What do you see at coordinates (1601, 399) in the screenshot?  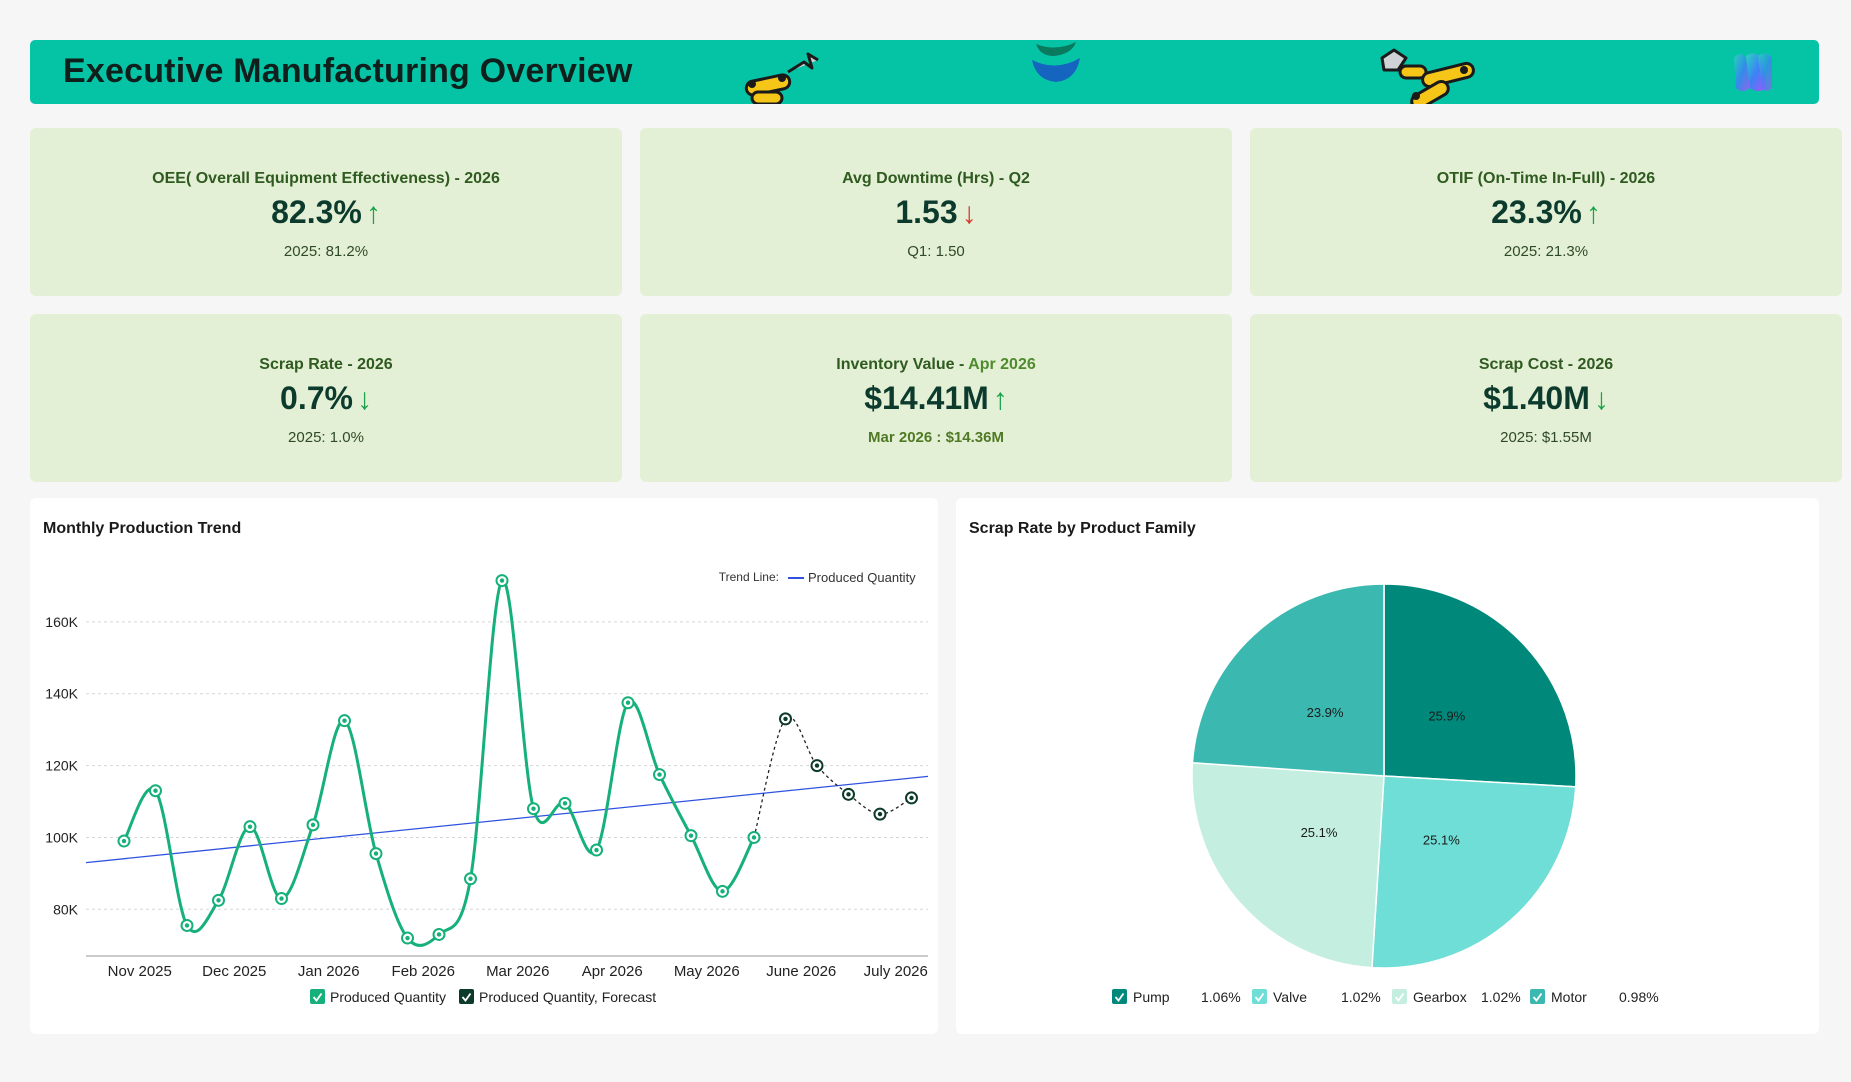 I see `arrow-down-icon: ↓` at bounding box center [1601, 399].